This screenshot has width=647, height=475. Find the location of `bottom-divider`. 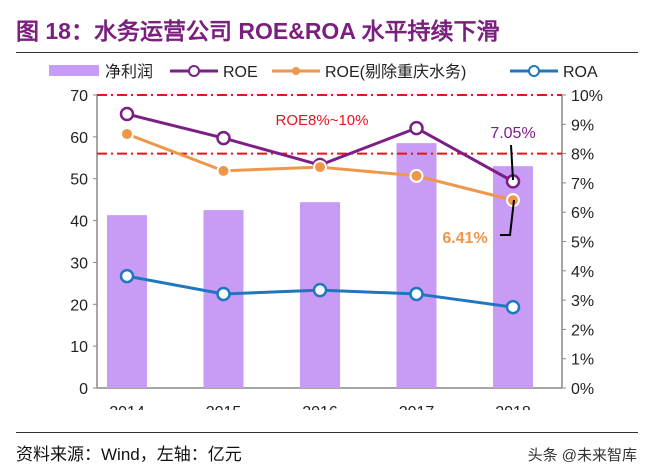

bottom-divider is located at coordinates (327, 432).